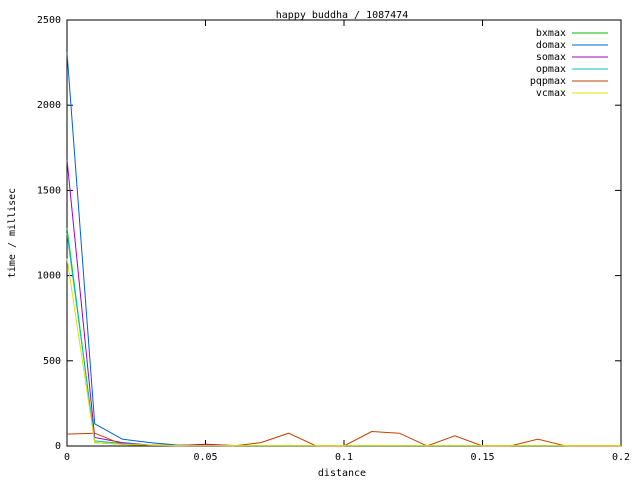  What do you see at coordinates (67, 457) in the screenshot?
I see `x-tick-label: 0` at bounding box center [67, 457].